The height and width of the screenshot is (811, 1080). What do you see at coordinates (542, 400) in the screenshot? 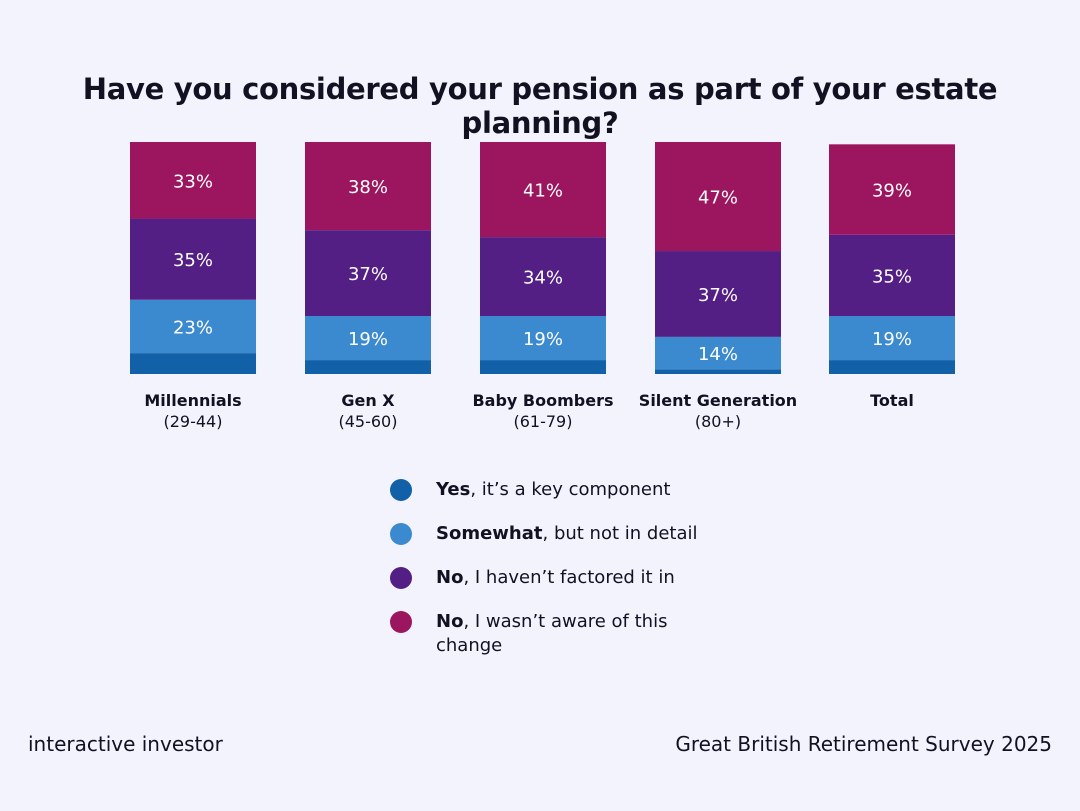
I see `category-label: Baby Boombers` at bounding box center [542, 400].